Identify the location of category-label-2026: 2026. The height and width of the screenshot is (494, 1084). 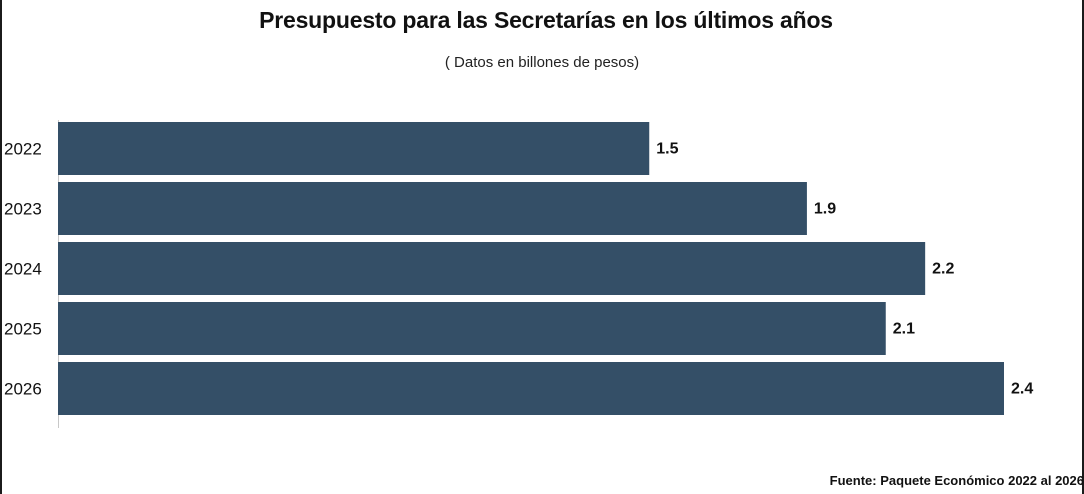
(23, 389).